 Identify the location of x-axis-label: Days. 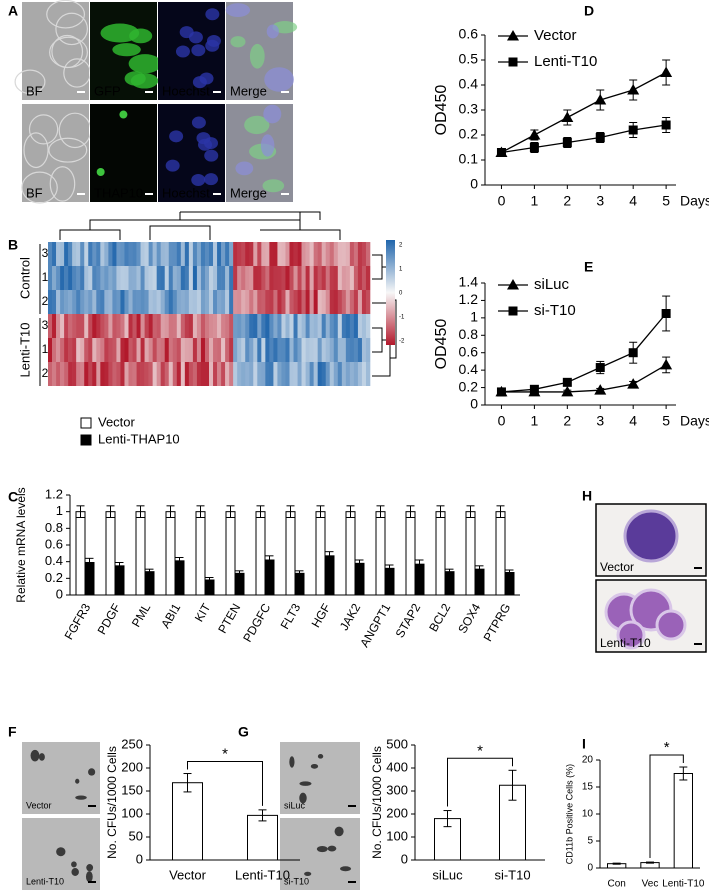
(694, 201).